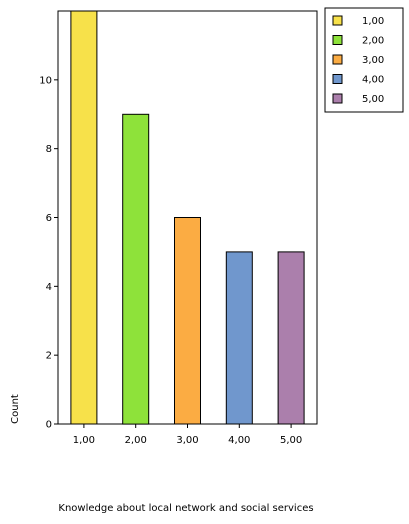  Describe the element at coordinates (84, 440) in the screenshot. I see `x-tick-label: 1,00` at that location.